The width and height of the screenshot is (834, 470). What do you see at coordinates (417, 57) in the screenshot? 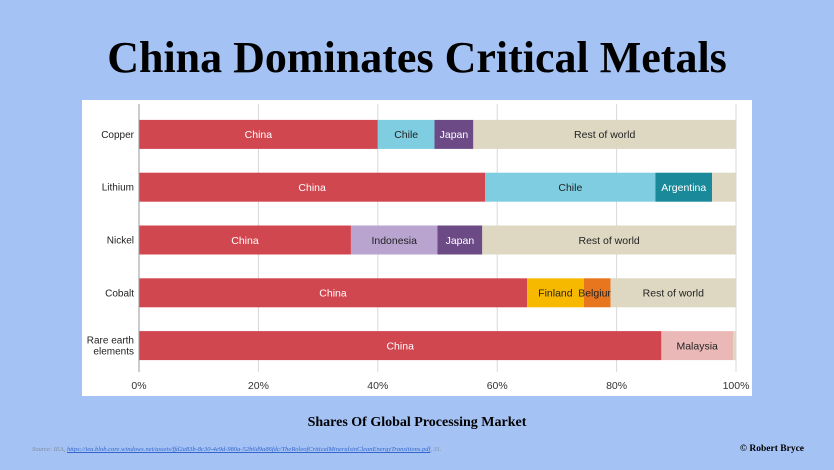
I see `page-title: China Dominates Critical Metals` at bounding box center [417, 57].